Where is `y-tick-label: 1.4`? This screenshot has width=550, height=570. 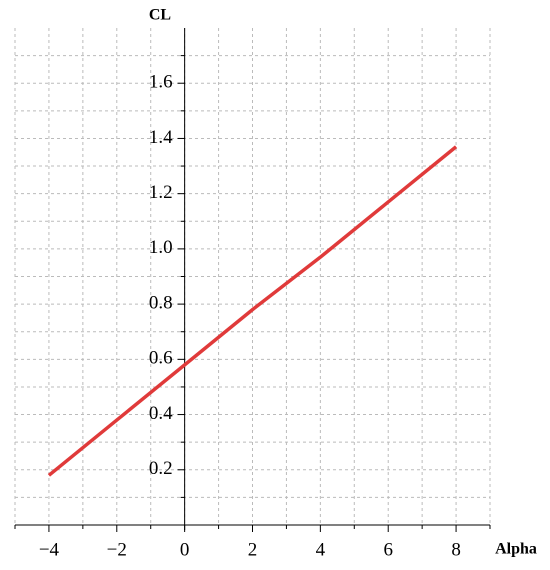 y-tick-label: 1.4 is located at coordinates (161, 137).